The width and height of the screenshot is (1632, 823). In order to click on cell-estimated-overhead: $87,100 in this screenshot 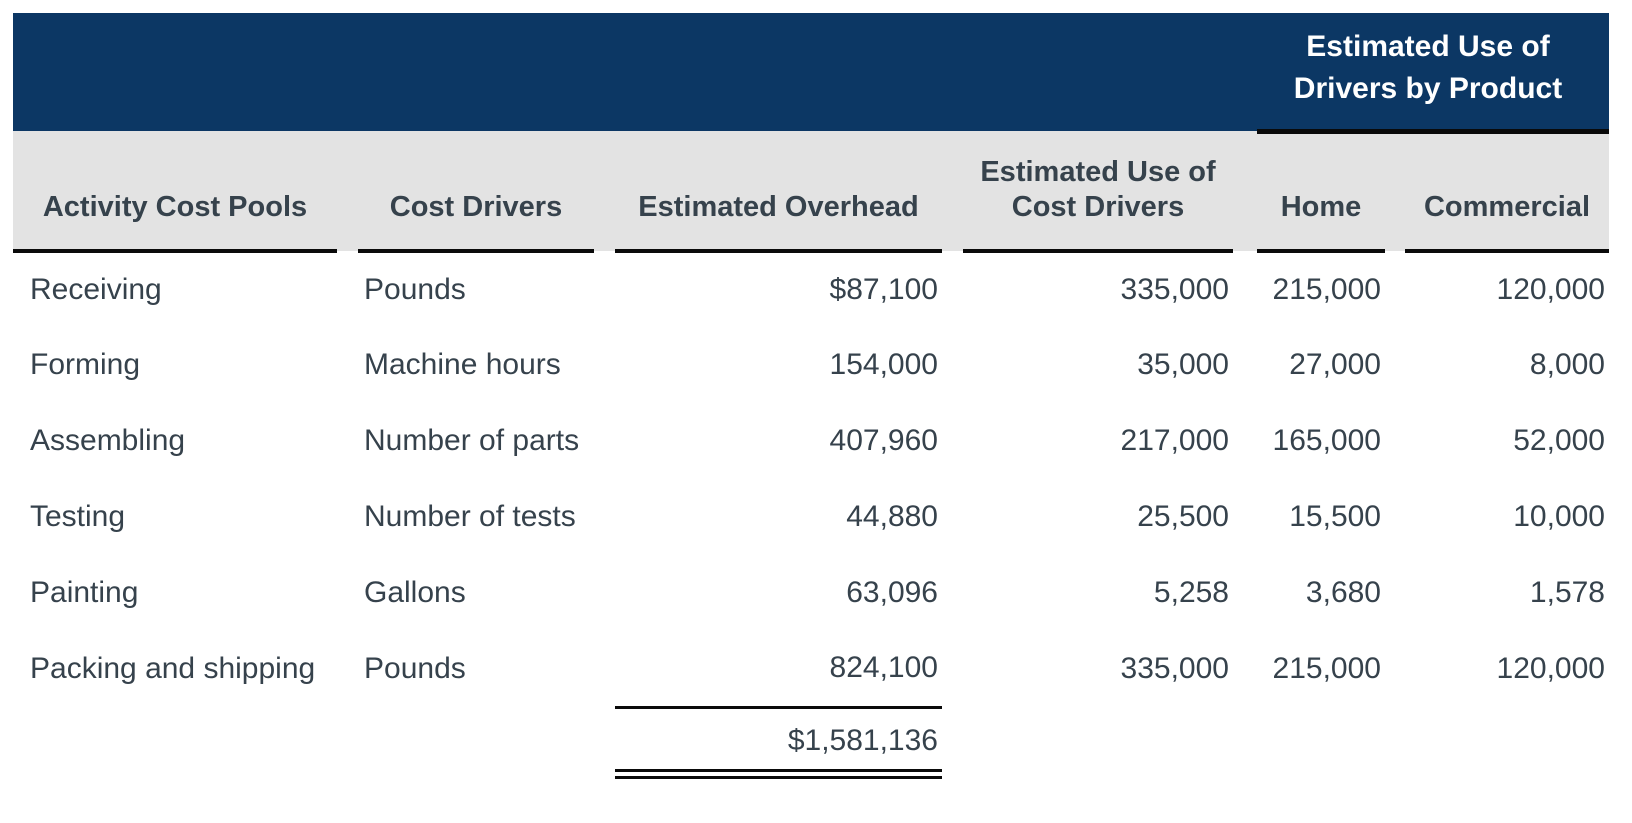, I will do `click(883, 289)`.